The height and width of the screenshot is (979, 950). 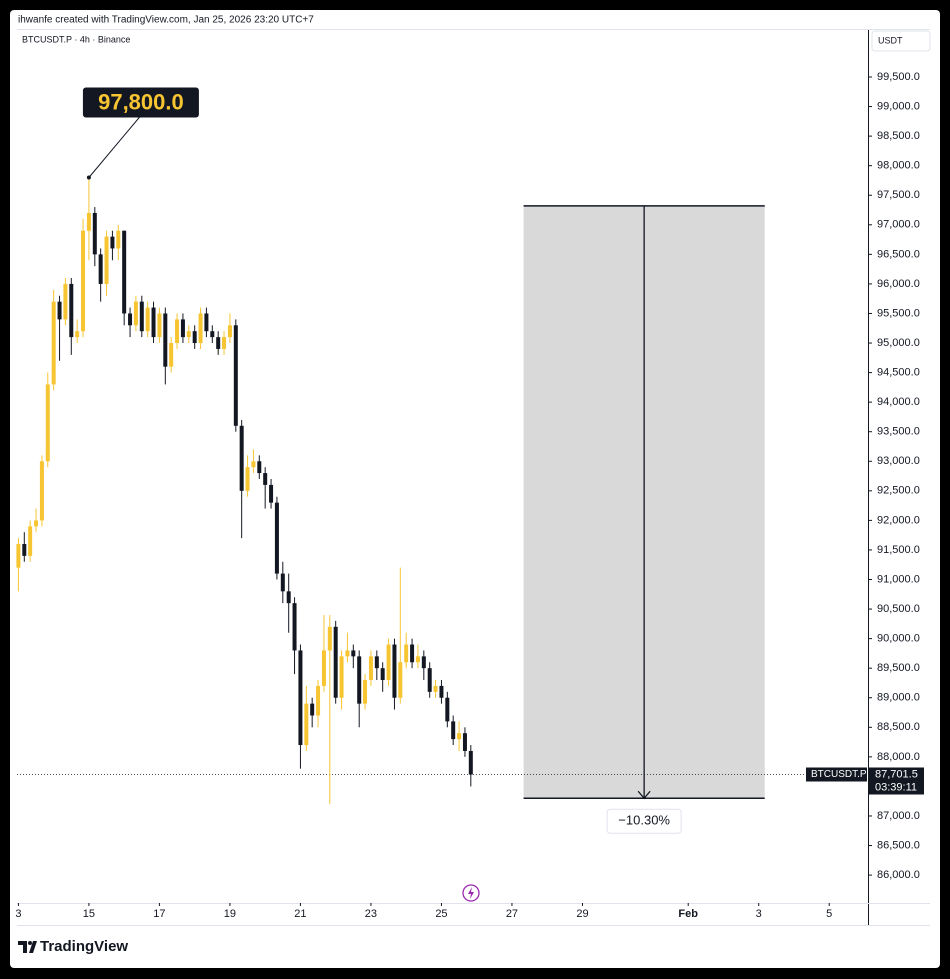 What do you see at coordinates (898, 225) in the screenshot?
I see `y-tick-label: 97,000.0` at bounding box center [898, 225].